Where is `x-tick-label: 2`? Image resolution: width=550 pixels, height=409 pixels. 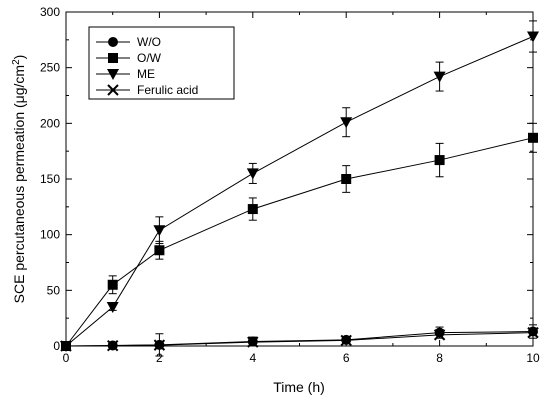 x-tick-label: 2 is located at coordinates (159, 358).